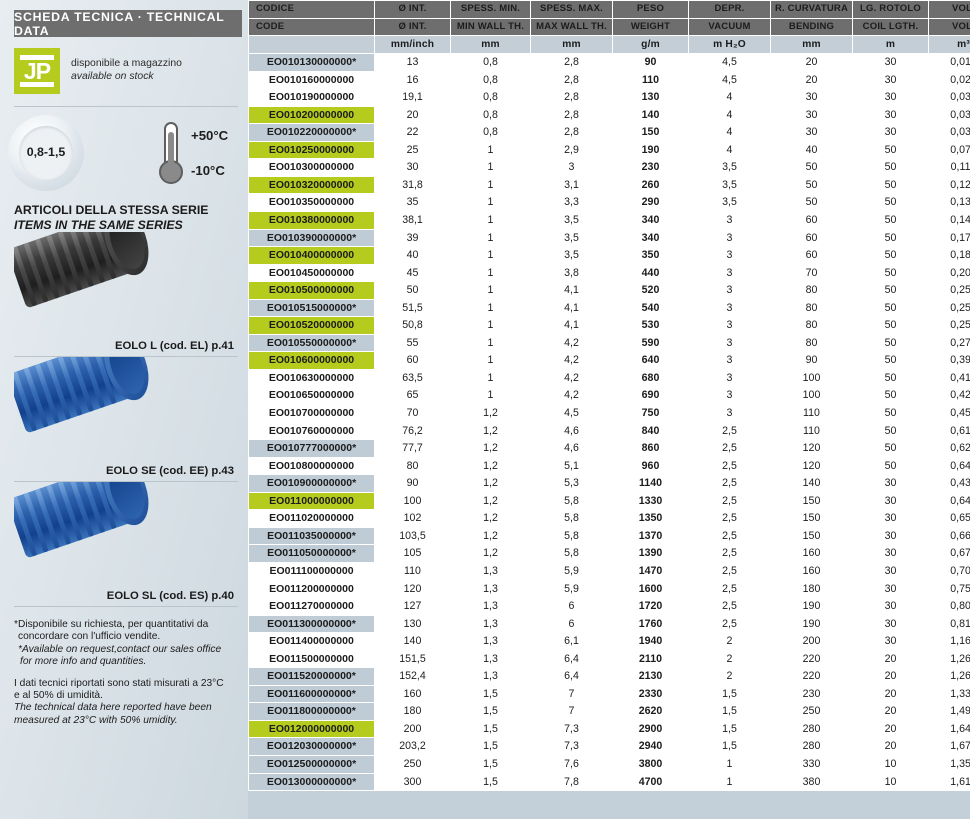 The height and width of the screenshot is (819, 970). I want to click on cell-vol: 0,255, so click(949, 325).